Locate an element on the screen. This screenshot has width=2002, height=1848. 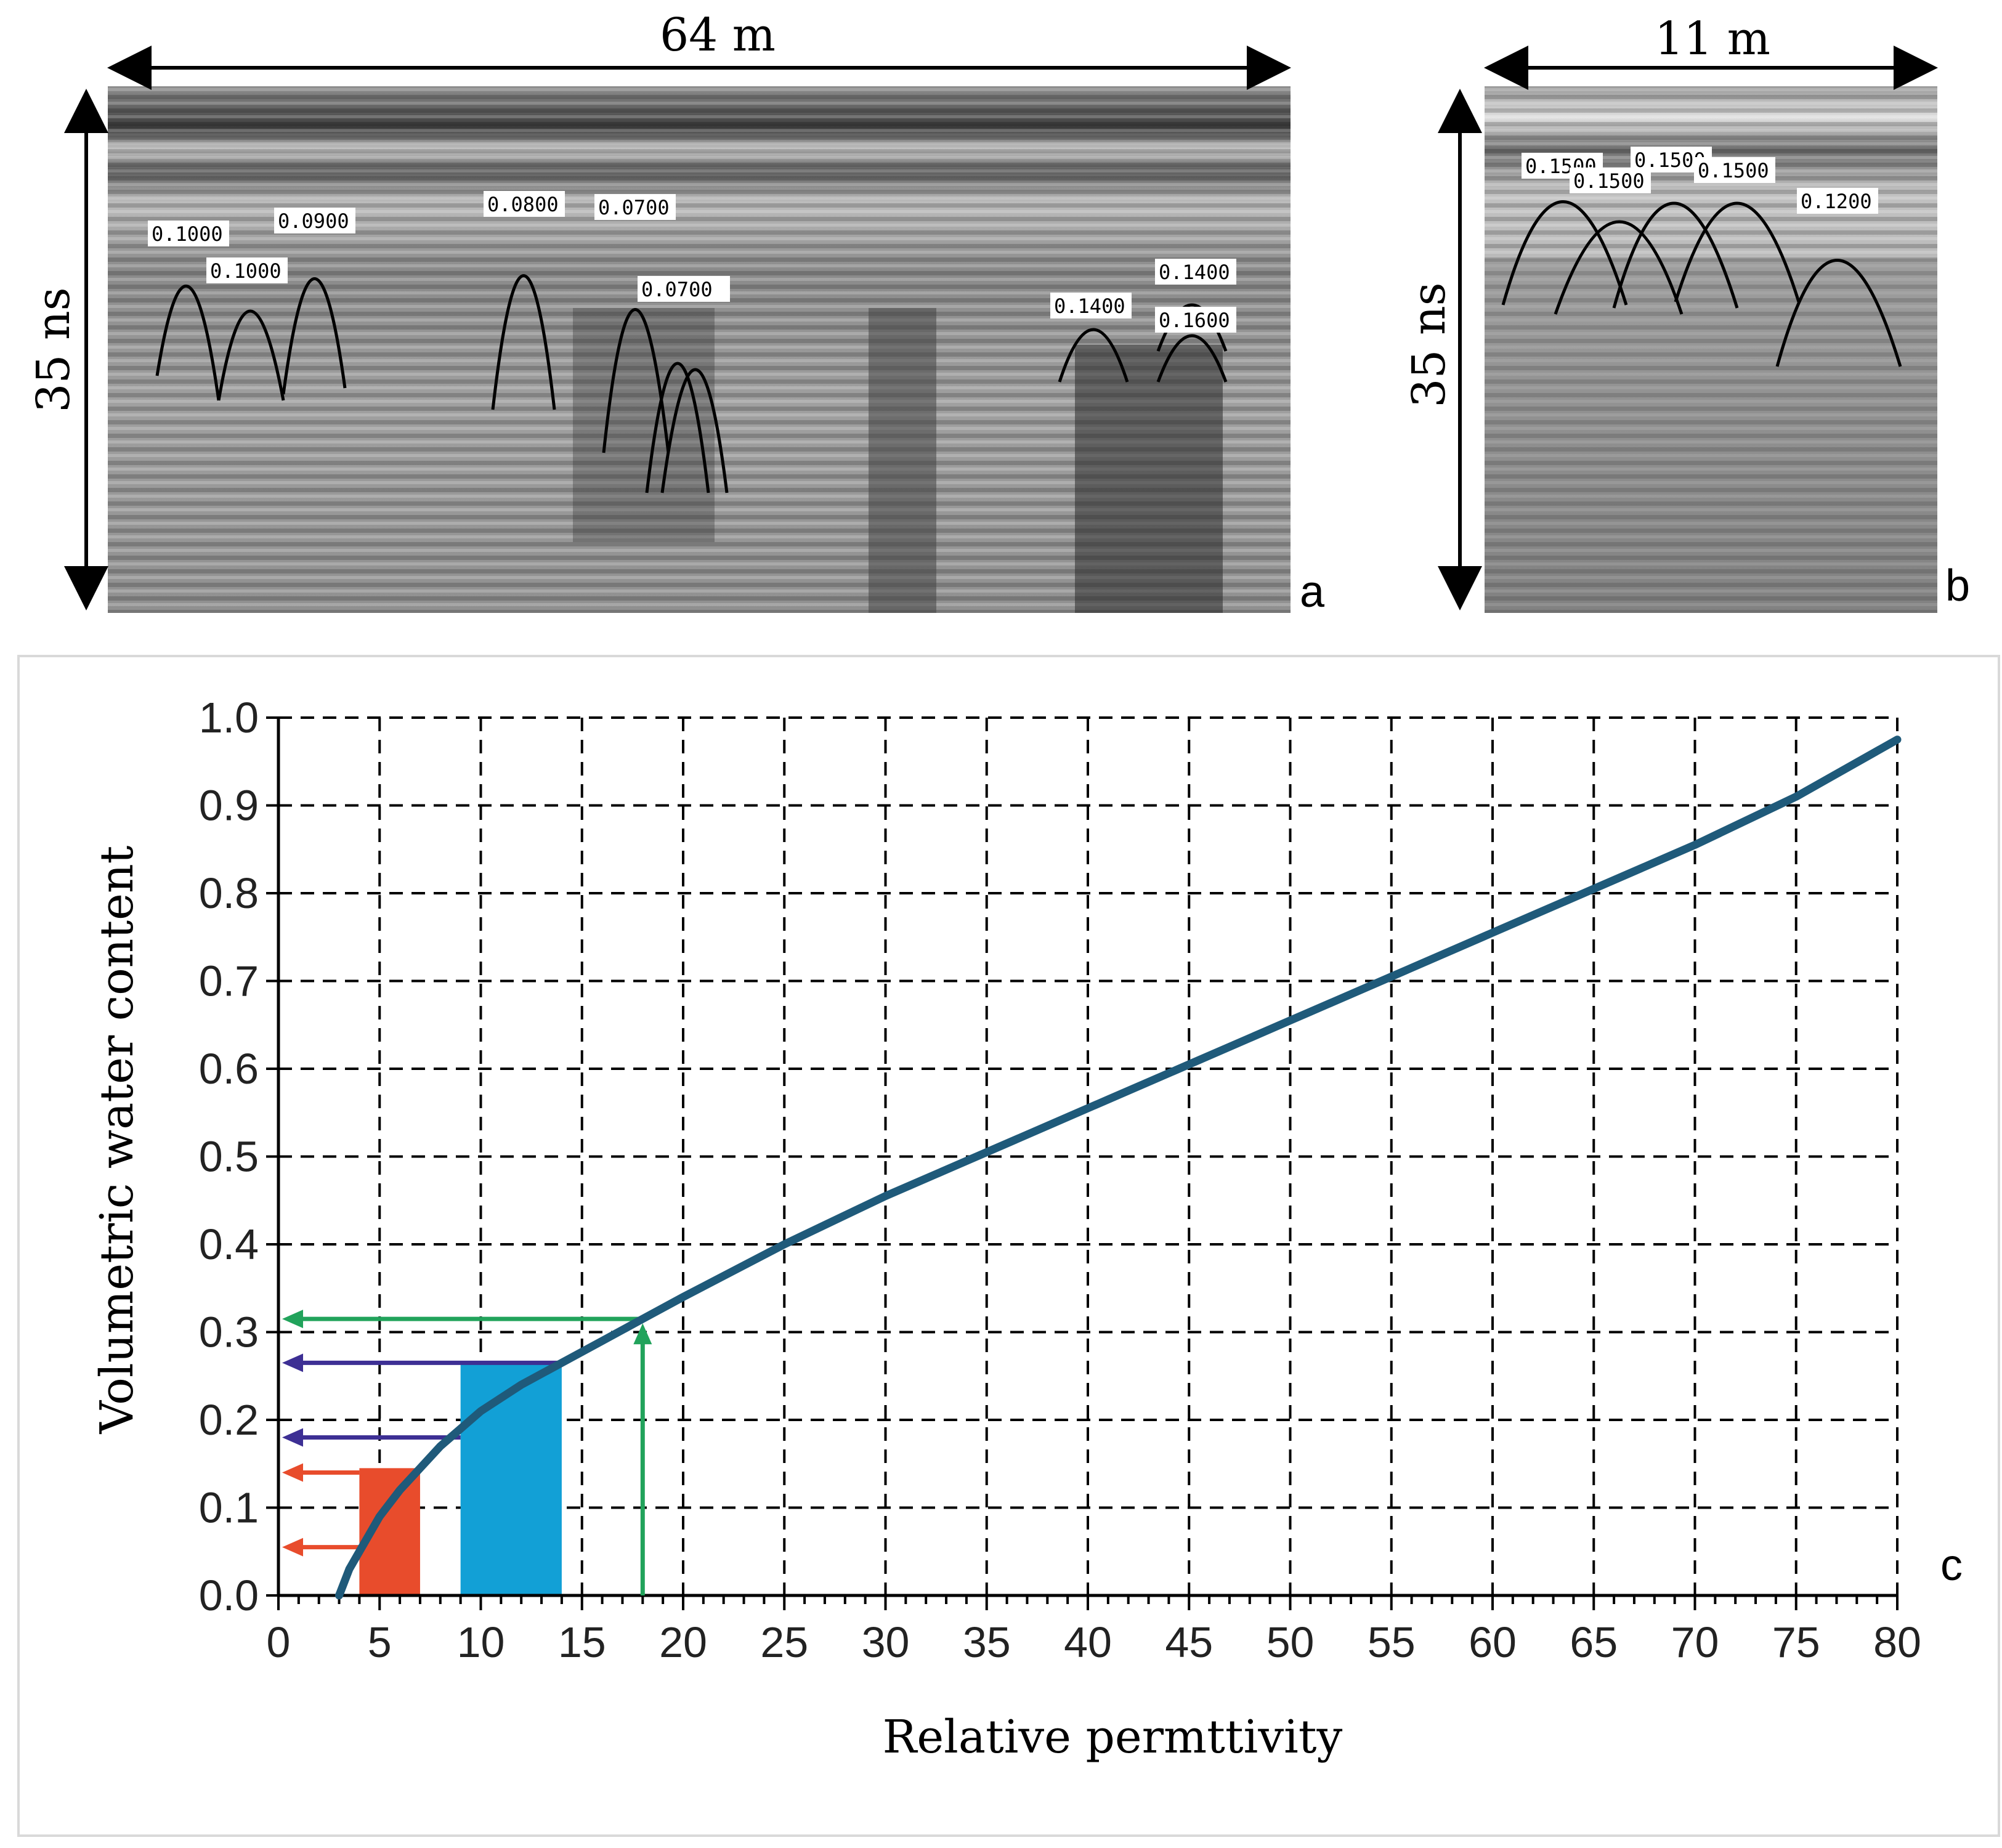
y-tick-label: 0.4 is located at coordinates (229, 1244).